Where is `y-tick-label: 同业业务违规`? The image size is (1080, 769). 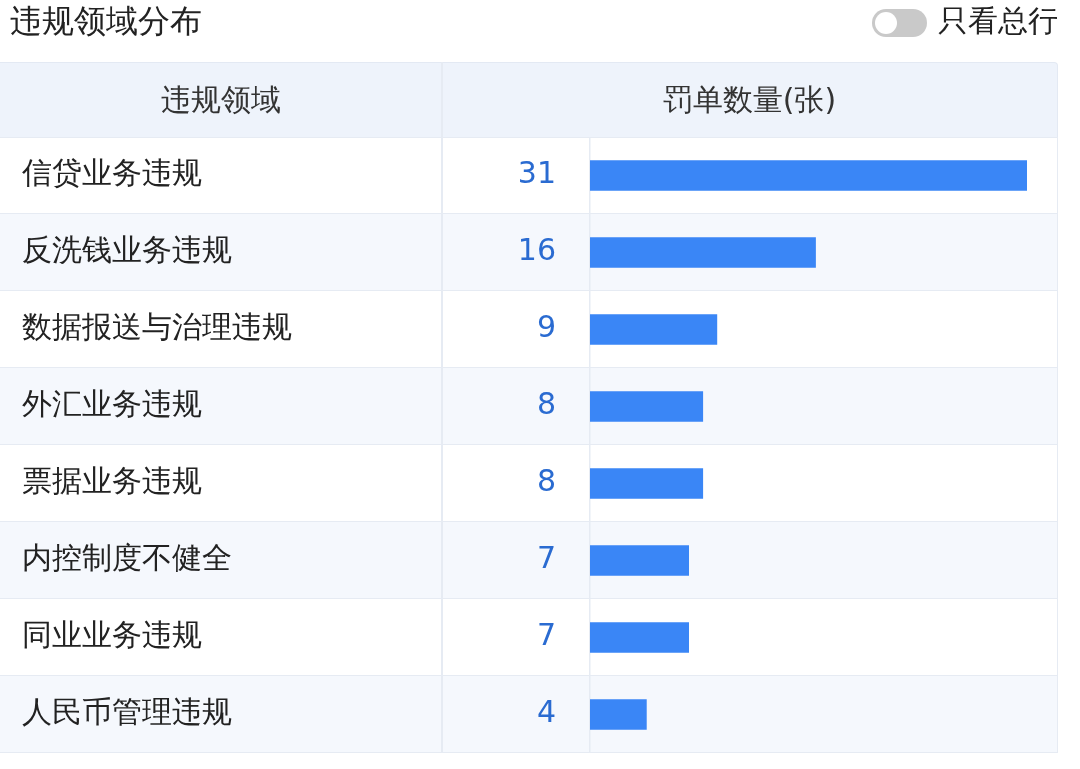 y-tick-label: 同业业务违规 is located at coordinates (112, 635).